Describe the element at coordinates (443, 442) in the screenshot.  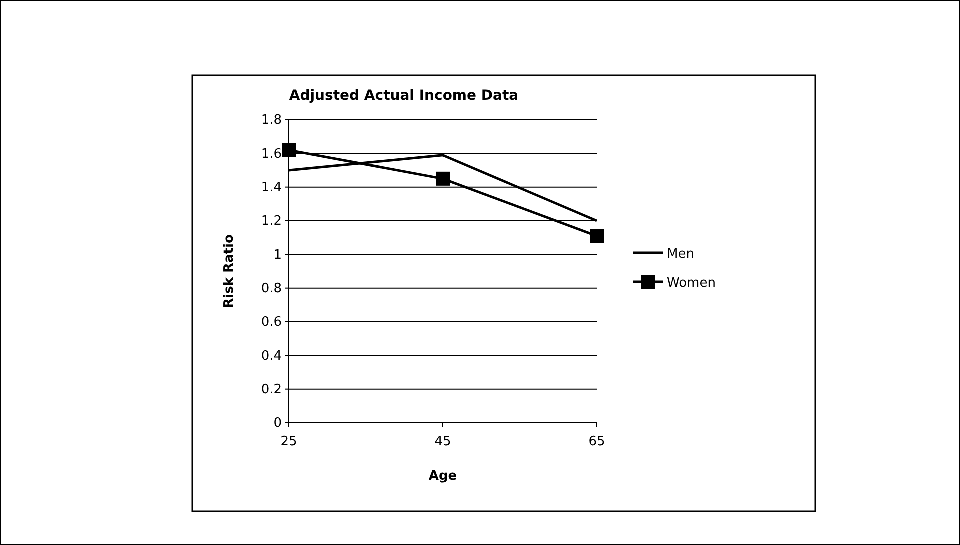
I see `x-tick-label: 45` at that location.